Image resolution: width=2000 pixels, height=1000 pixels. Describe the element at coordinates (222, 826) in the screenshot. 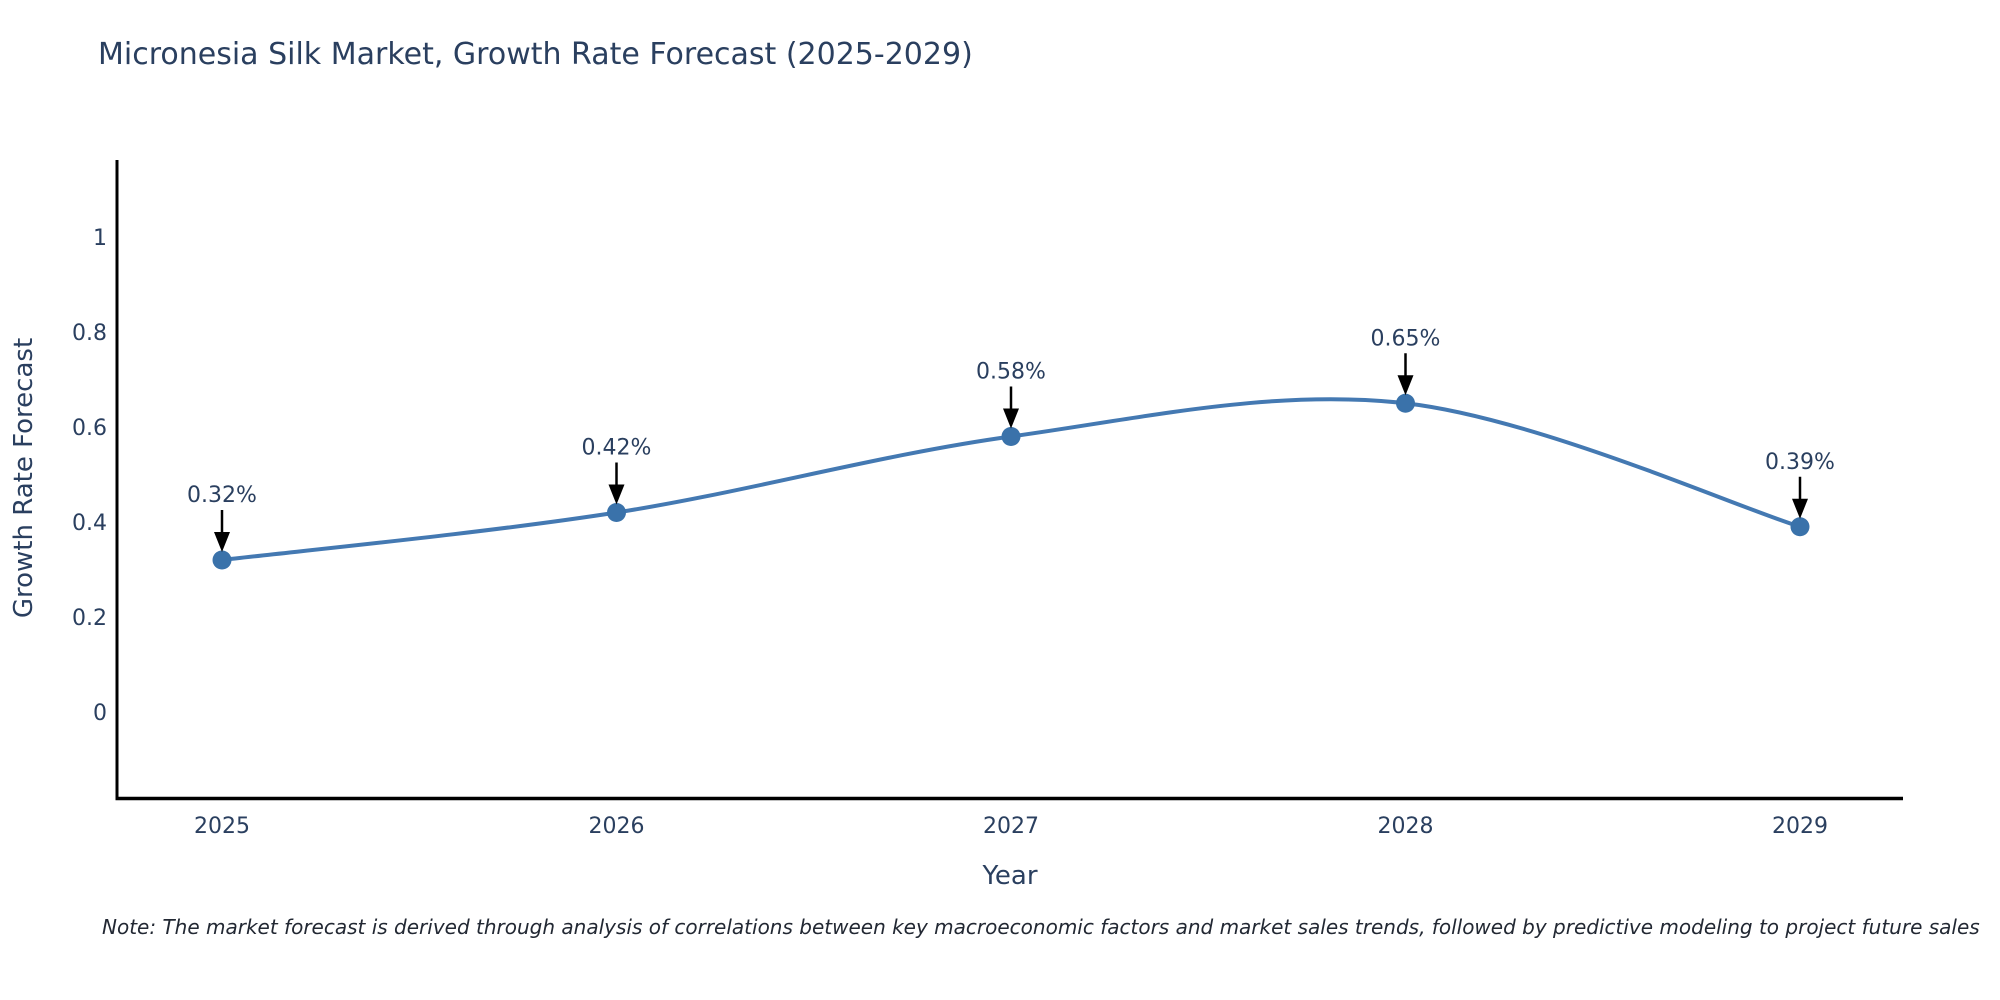

I see `x-tick-label: 2025` at that location.